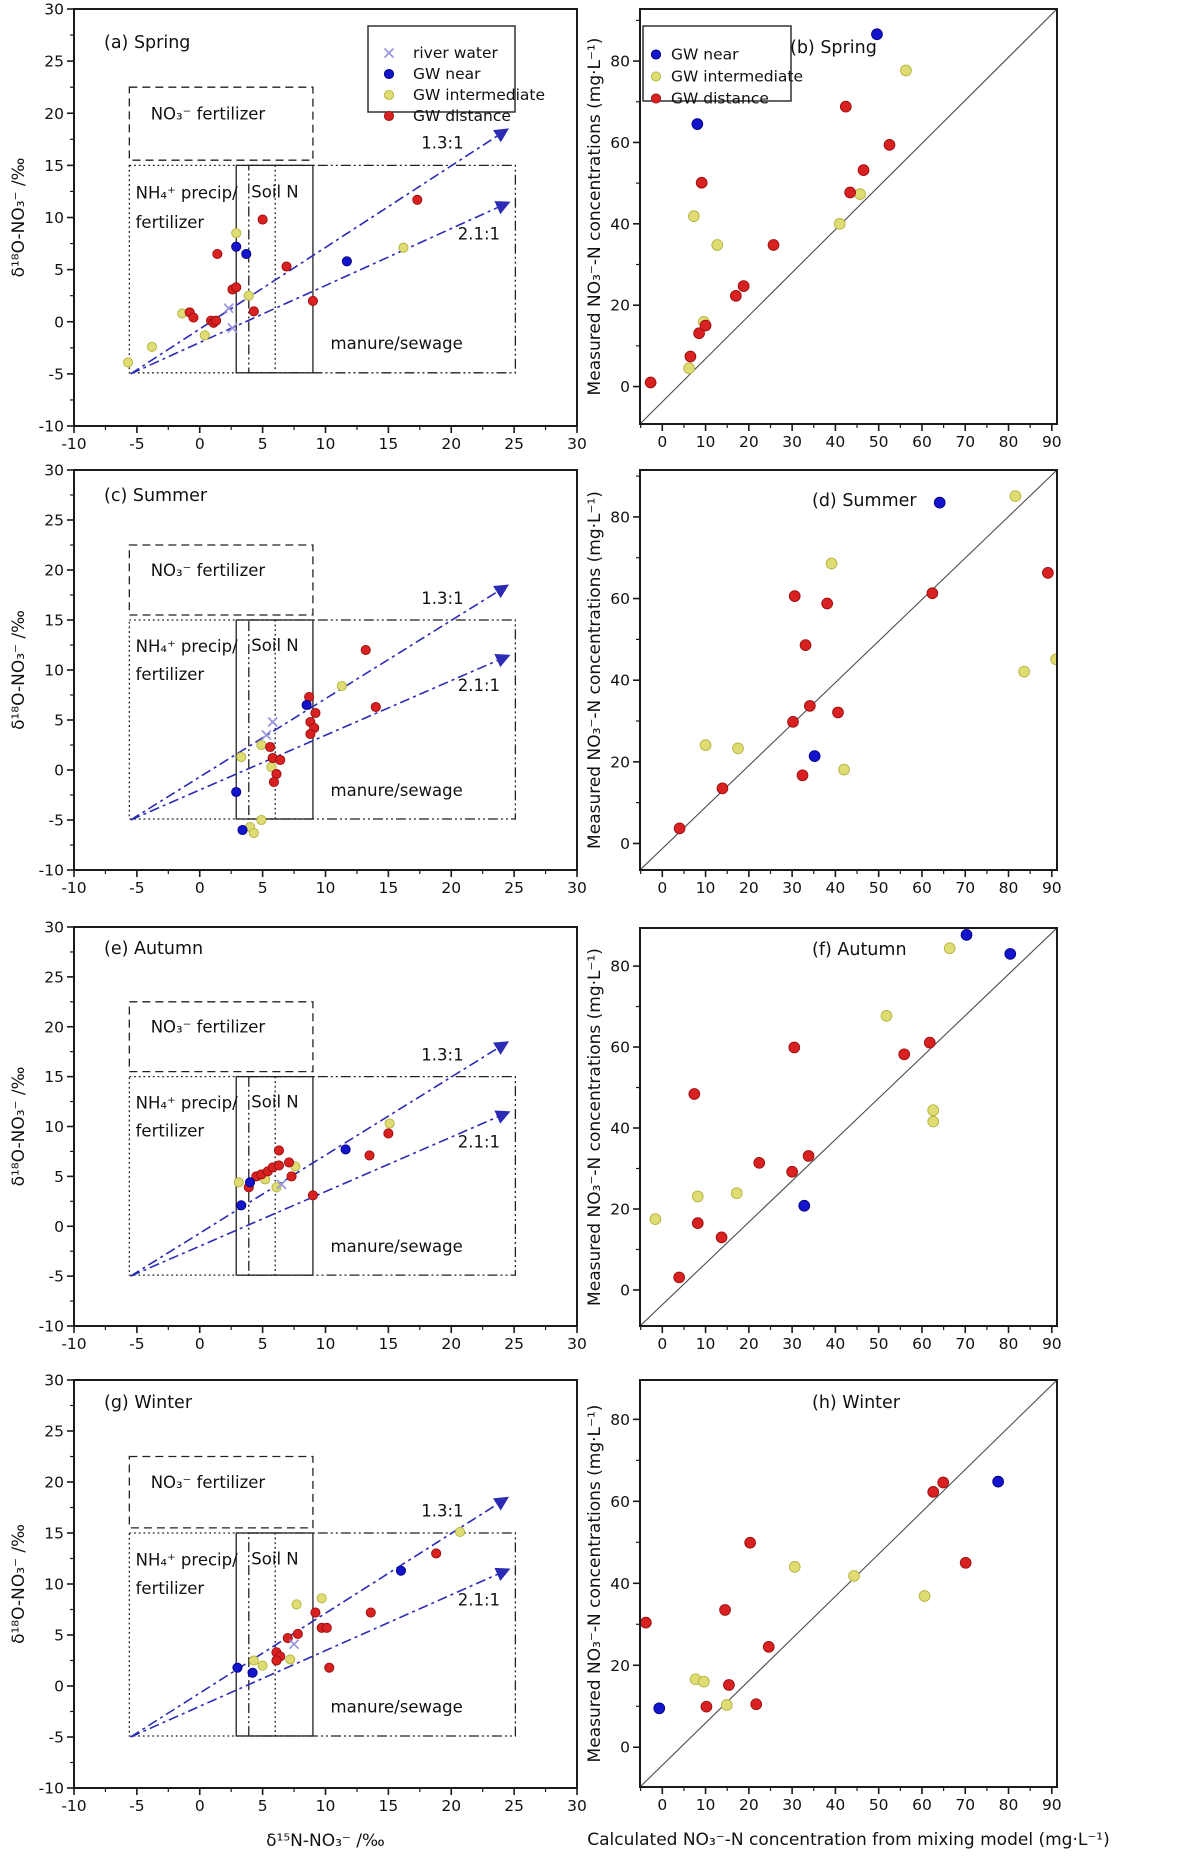  I want to click on x-tick-label: -5, so click(136, 1806).